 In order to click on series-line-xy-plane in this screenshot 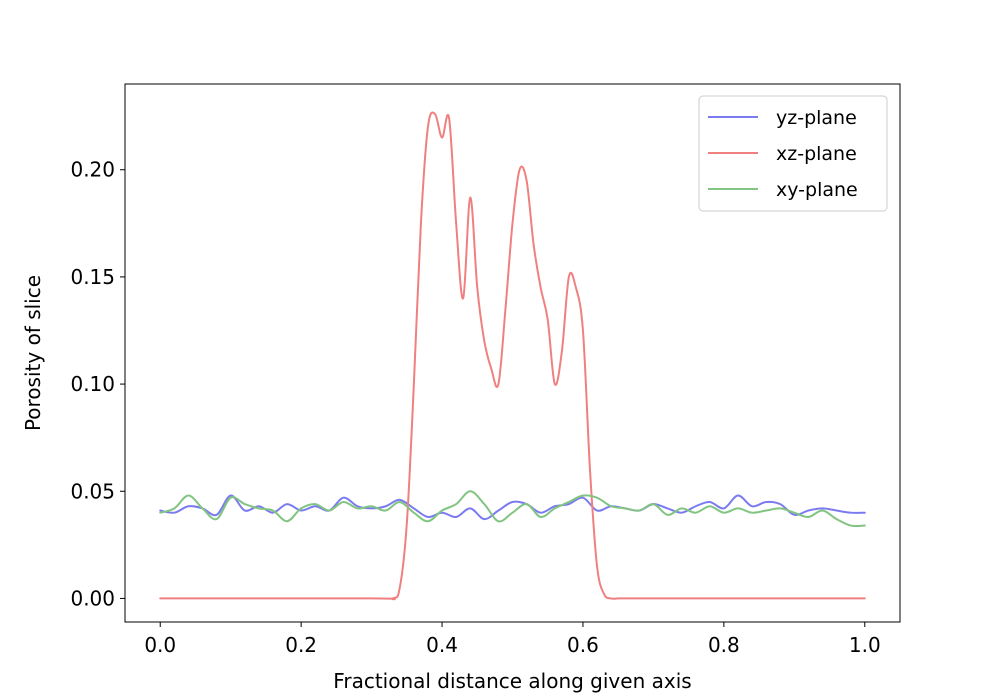, I will do `click(512, 509)`.